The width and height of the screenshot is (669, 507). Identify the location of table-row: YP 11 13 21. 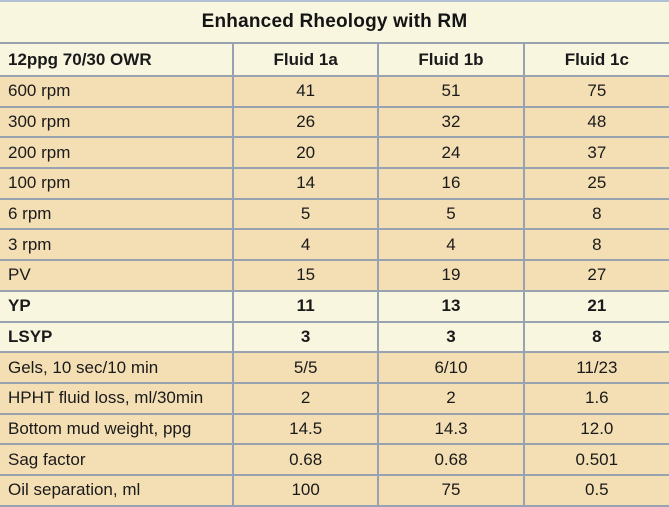
(334, 306).